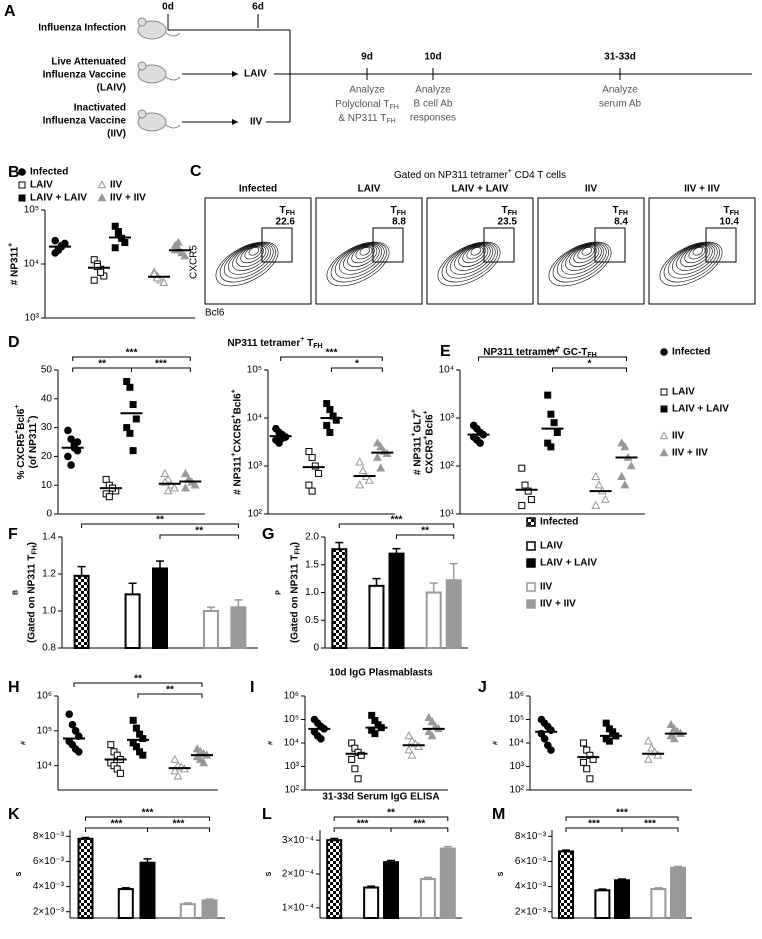 This screenshot has width=762, height=939. I want to click on y-tick-label: 10⁵, so click(31, 210).